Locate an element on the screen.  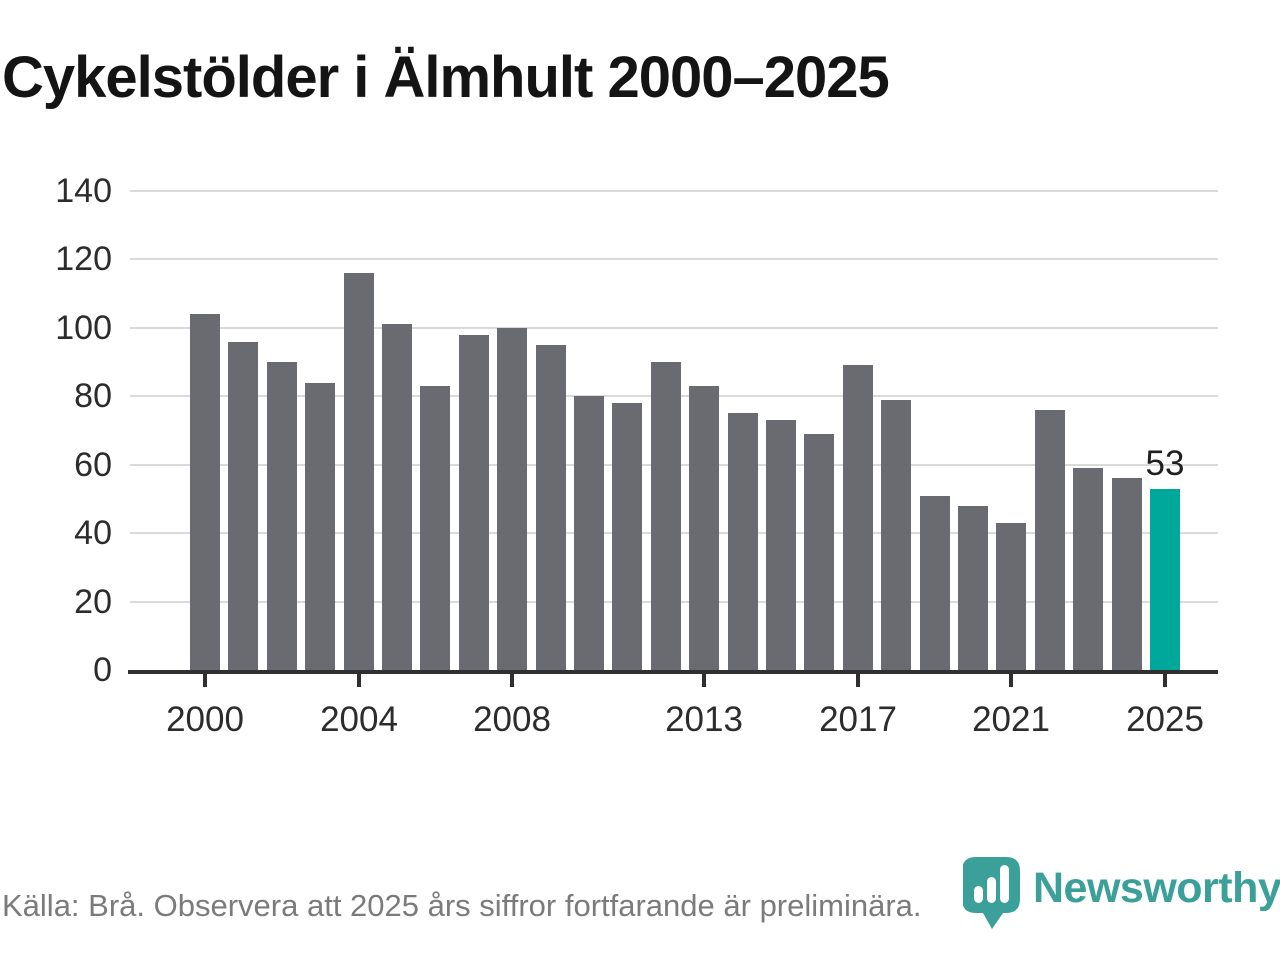
bar-2013 is located at coordinates (704, 528).